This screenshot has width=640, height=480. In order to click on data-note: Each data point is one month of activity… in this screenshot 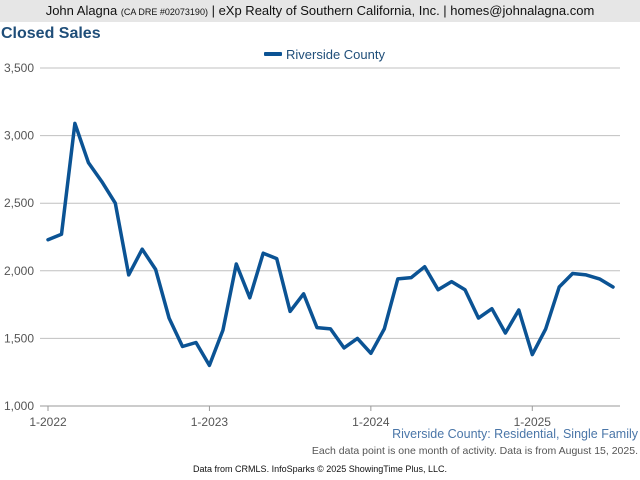, I will do `click(474, 451)`.